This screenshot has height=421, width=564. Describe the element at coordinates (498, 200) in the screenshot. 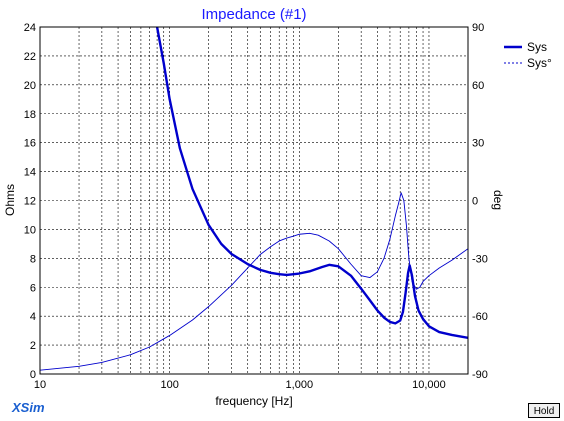

I see `y2-axis-label: deg` at that location.